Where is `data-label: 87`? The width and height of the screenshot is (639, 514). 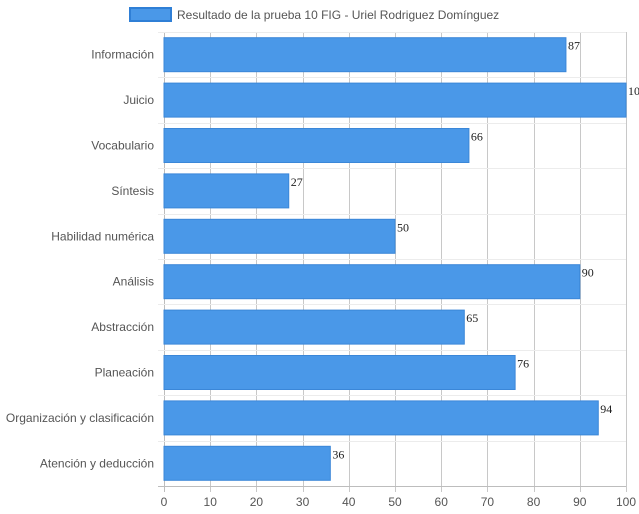
data-label: 87 is located at coordinates (574, 46).